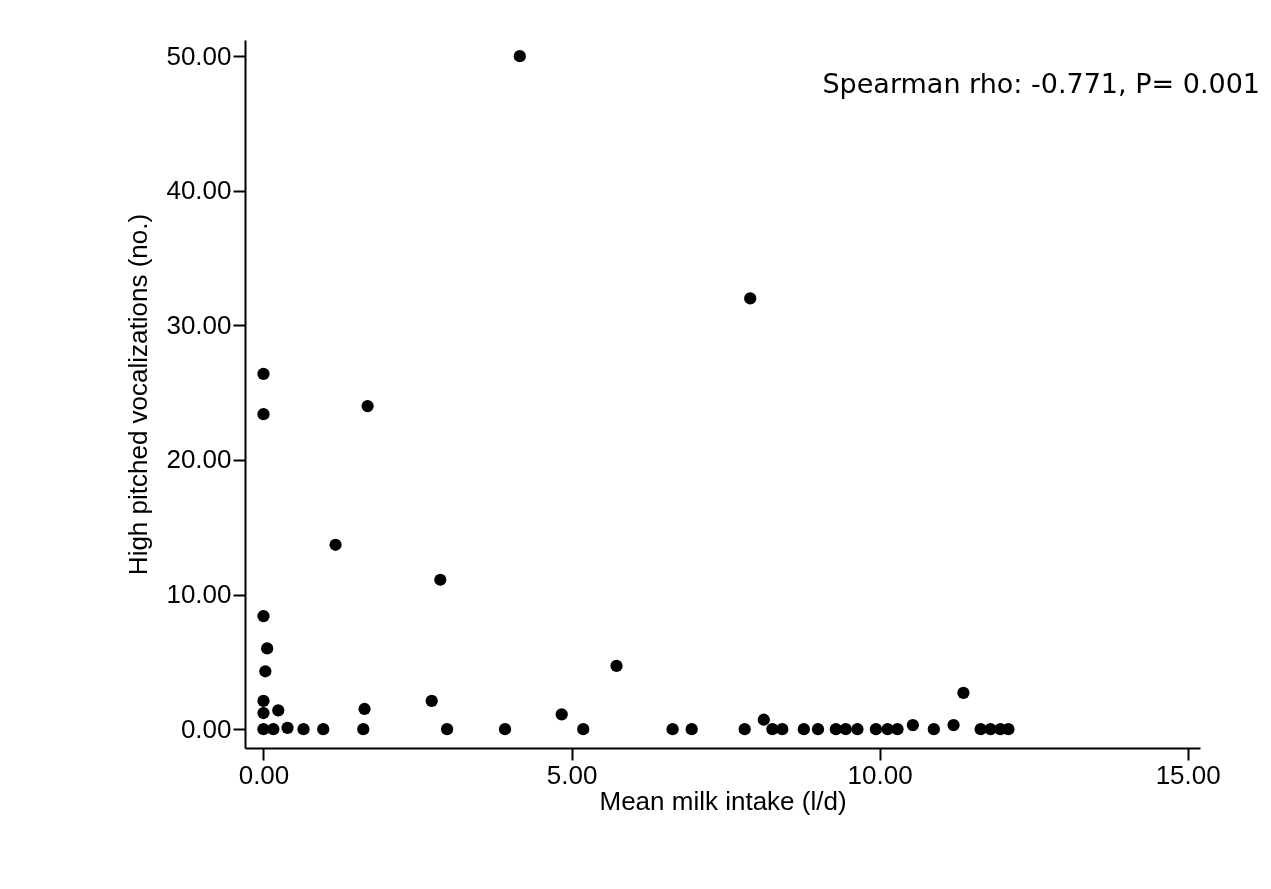  Describe the element at coordinates (138, 394) in the screenshot. I see `y-axis-title: High pitched vocalizations (no.)` at that location.